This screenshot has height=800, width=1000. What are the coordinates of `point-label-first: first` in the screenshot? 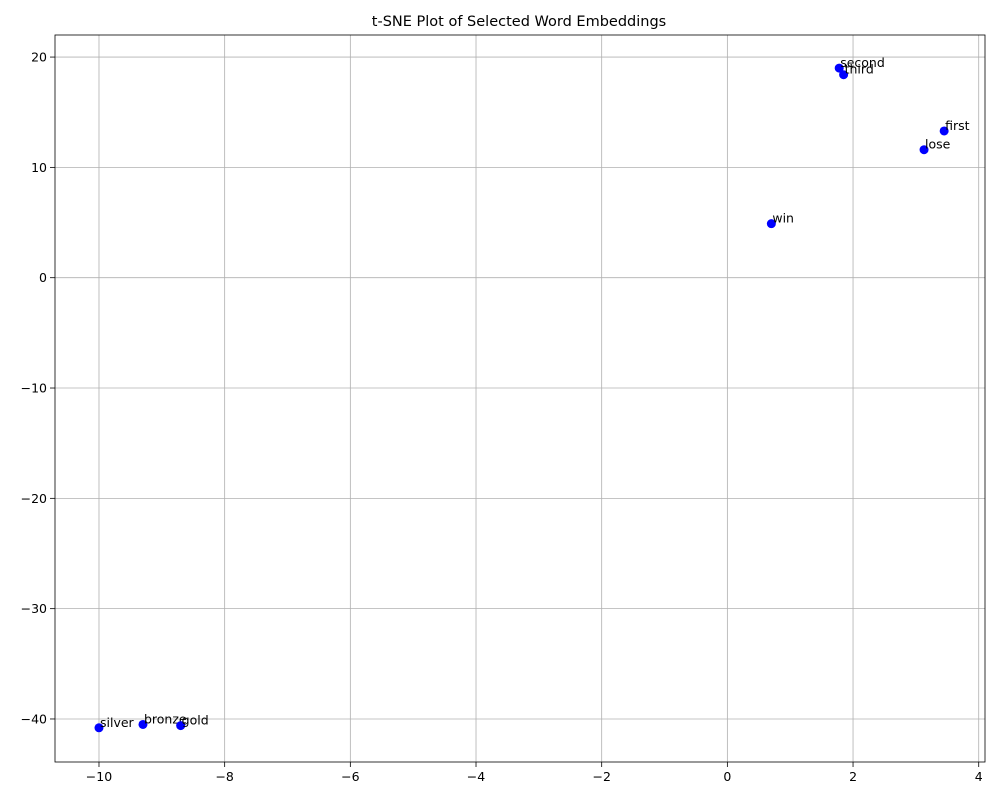 It's located at (957, 125).